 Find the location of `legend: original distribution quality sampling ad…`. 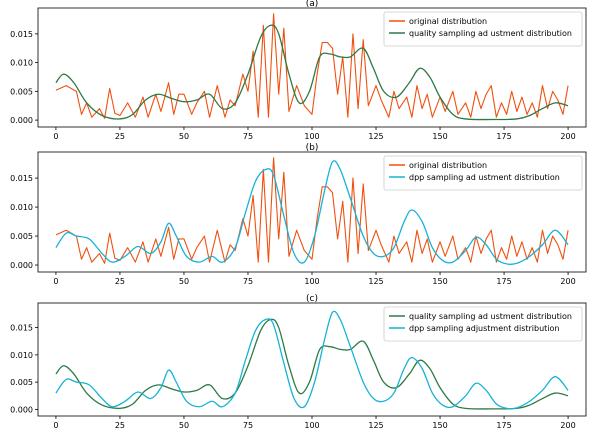

legend: original distribution quality sampling ad… is located at coordinates (483, 29).